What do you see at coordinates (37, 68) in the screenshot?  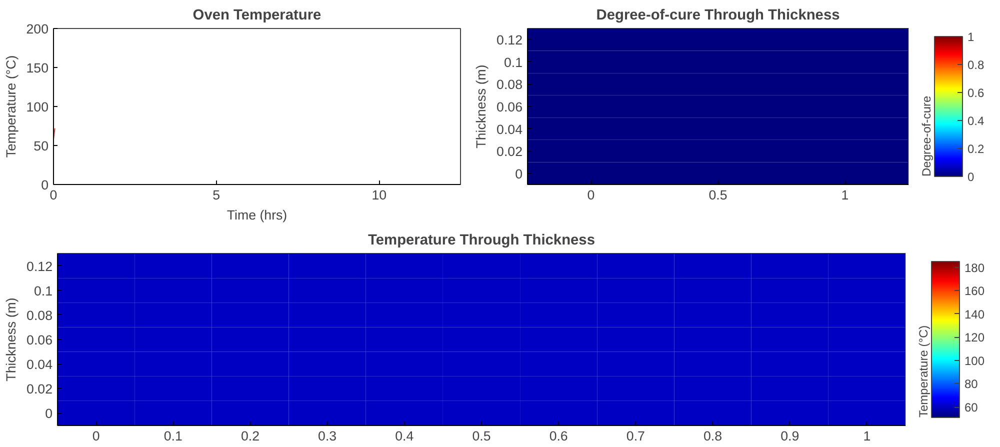 I see `y-tick-label: 150` at bounding box center [37, 68].